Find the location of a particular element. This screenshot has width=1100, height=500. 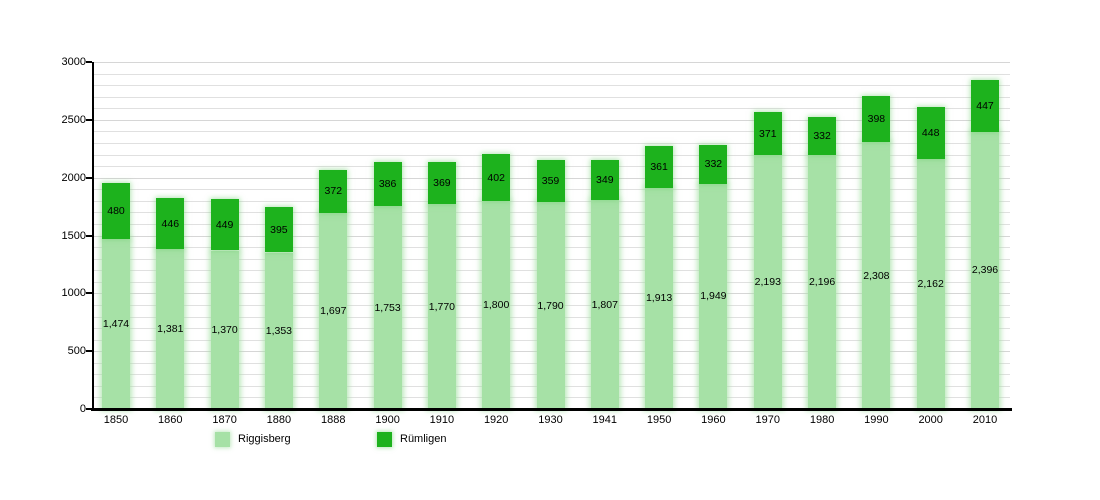

bar-1960-riggisberg is located at coordinates (713, 296).